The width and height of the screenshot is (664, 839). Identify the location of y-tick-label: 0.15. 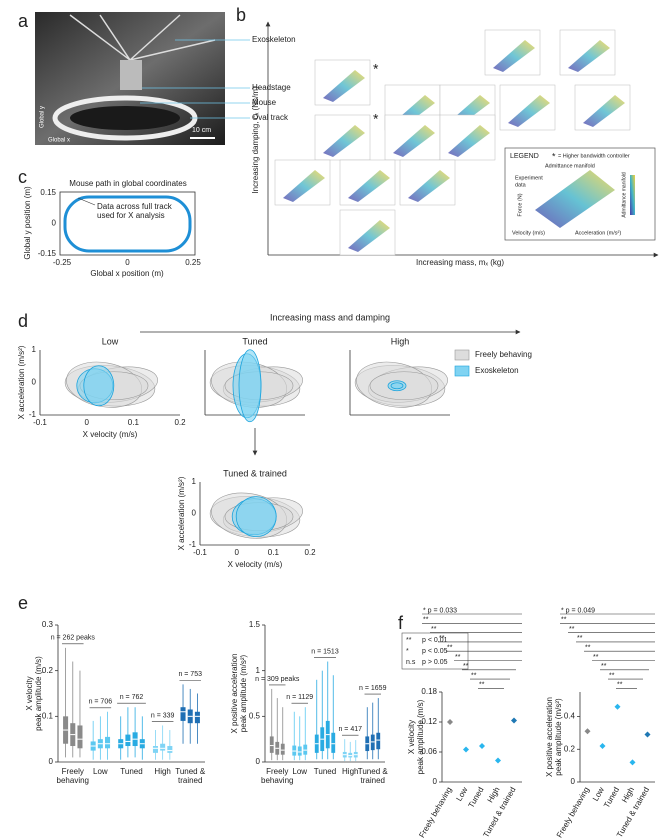
(48, 192).